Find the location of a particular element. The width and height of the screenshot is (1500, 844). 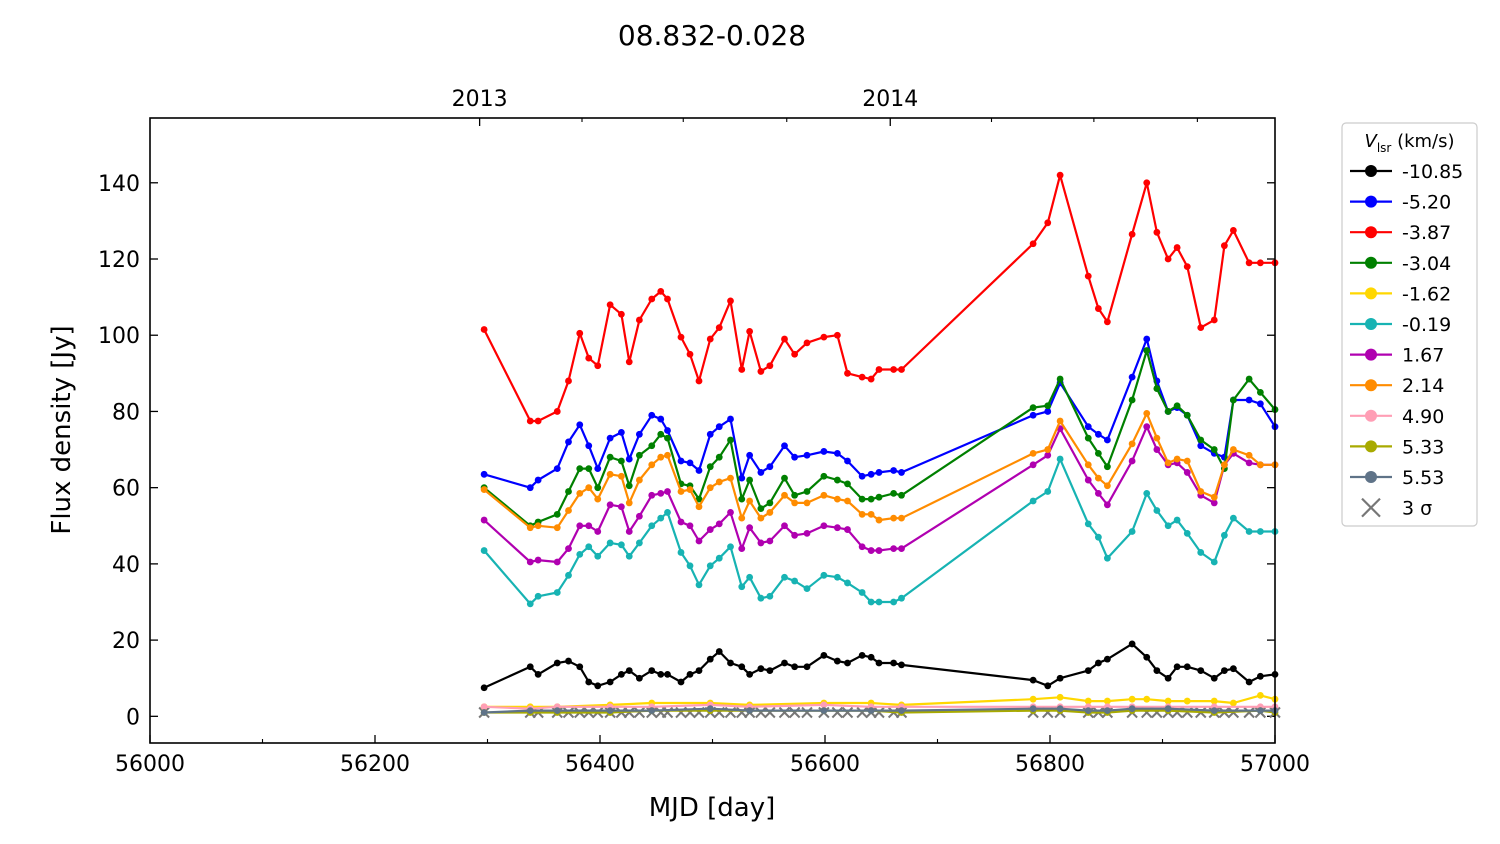

legend-item: 5.53 is located at coordinates (1397, 478).